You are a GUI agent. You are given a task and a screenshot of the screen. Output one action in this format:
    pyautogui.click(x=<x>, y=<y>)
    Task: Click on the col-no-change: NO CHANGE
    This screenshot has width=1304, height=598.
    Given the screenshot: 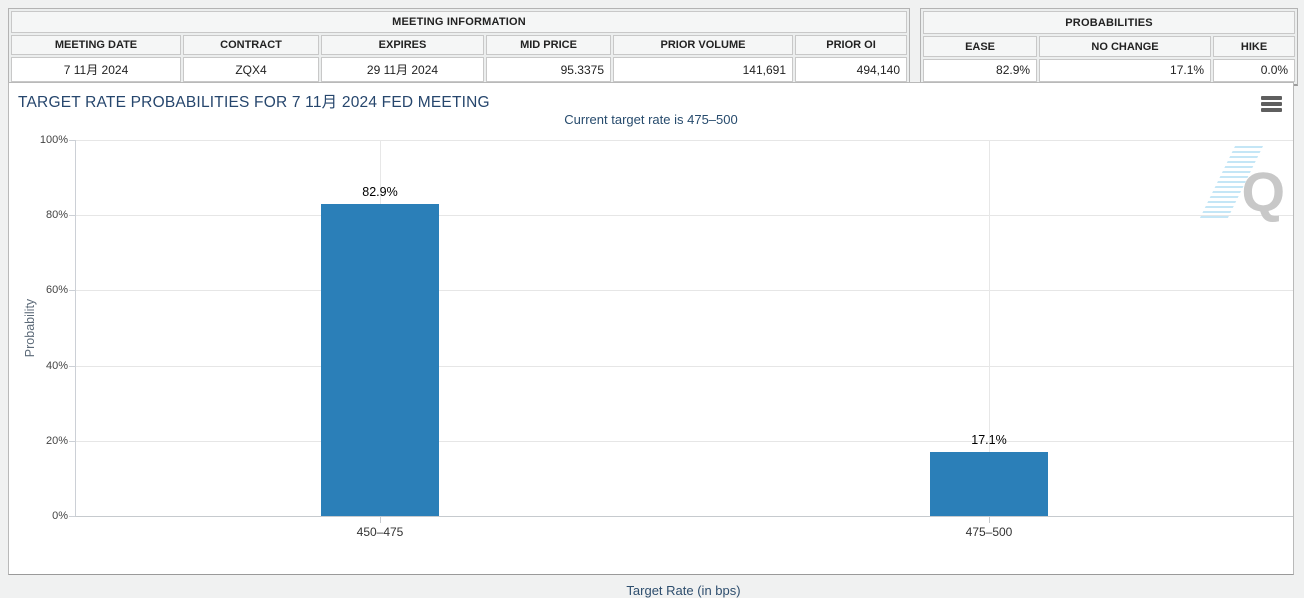 What is the action you would take?
    pyautogui.click(x=1125, y=46)
    